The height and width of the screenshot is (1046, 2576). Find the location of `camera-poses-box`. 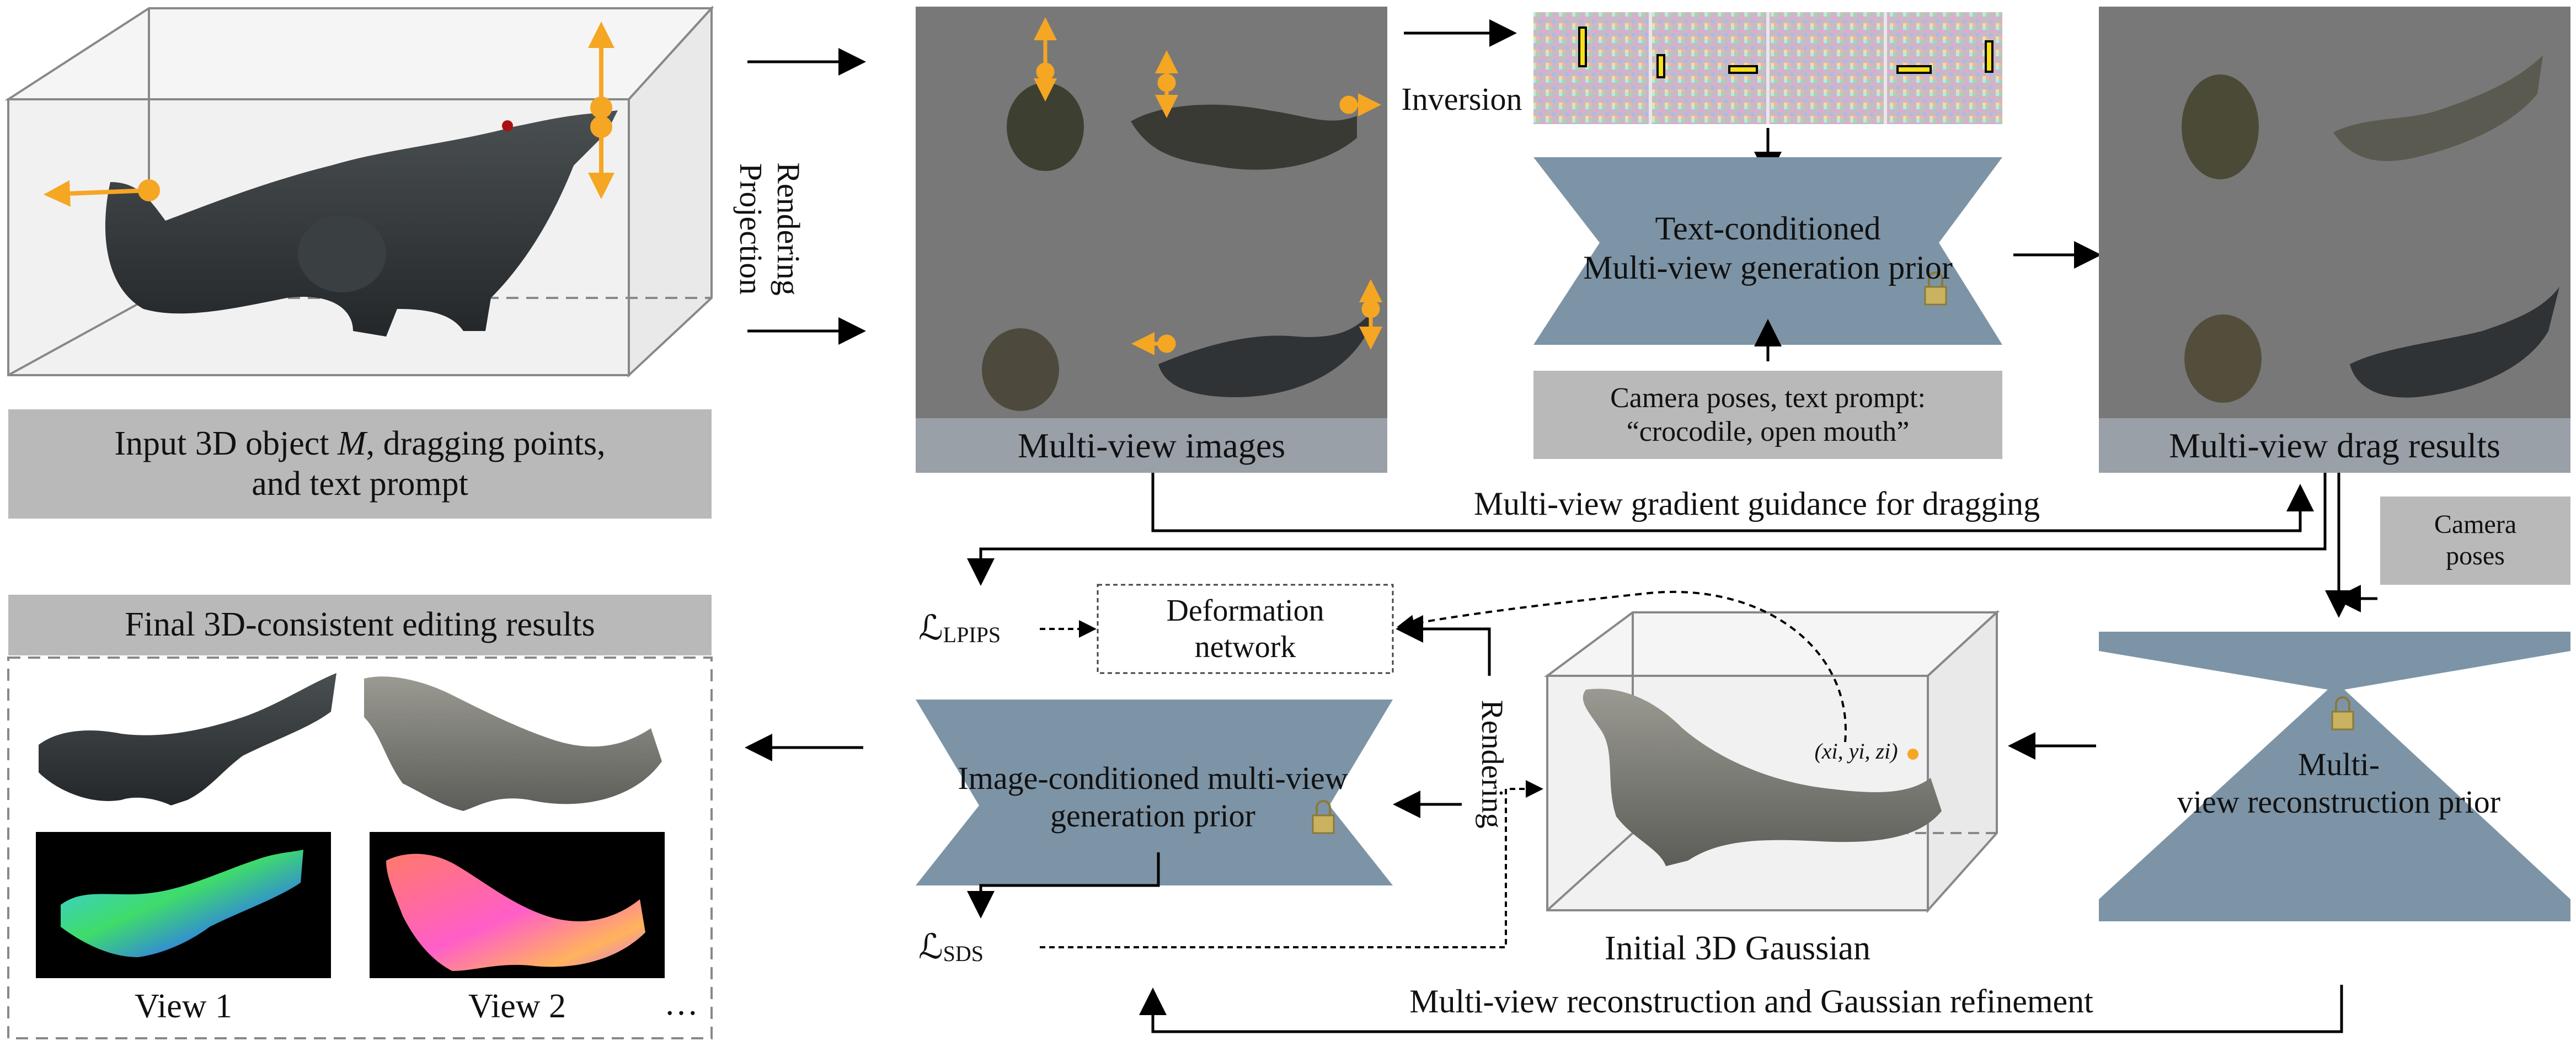

camera-poses-box is located at coordinates (2475, 541).